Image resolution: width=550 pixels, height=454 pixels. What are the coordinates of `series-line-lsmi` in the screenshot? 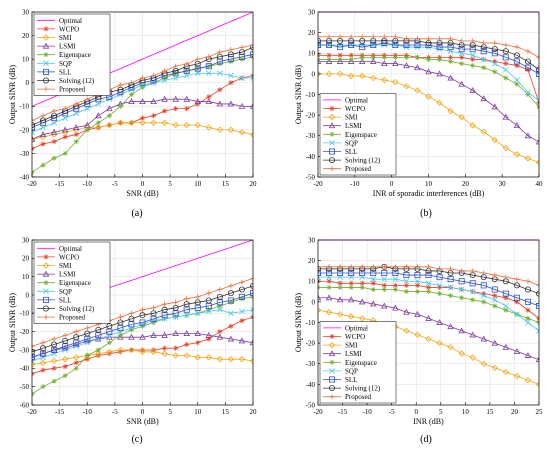 It's located at (428, 102).